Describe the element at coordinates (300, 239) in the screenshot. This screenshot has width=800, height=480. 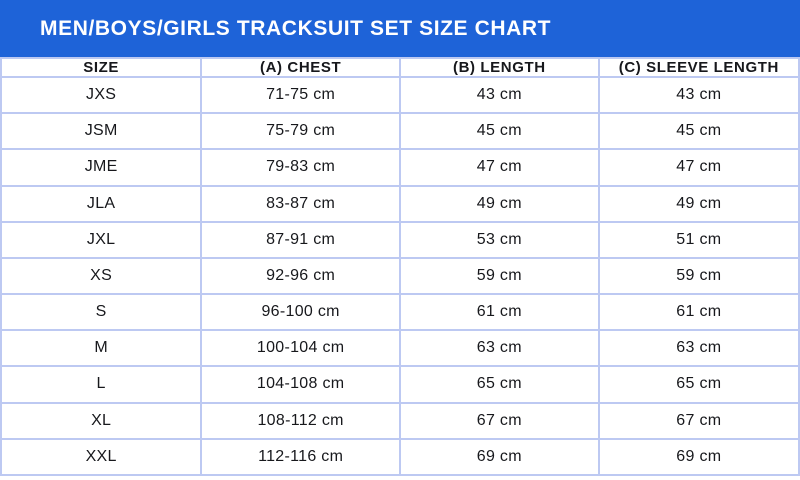
I see `chest-cell: 87-91 cm` at that location.